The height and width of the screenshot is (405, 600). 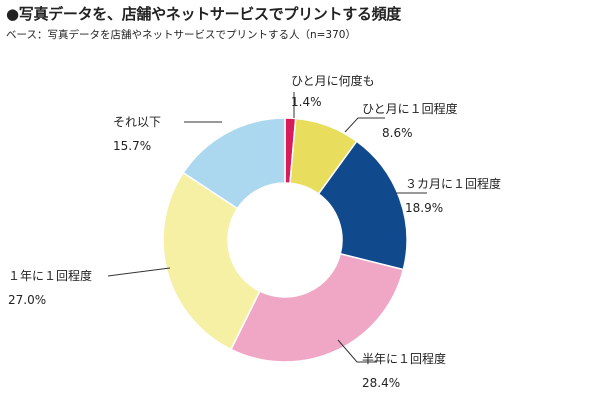 What do you see at coordinates (203, 14) in the screenshot?
I see `chart-title: ●写真データを、店舗やネットサービスでプリントする頻度` at bounding box center [203, 14].